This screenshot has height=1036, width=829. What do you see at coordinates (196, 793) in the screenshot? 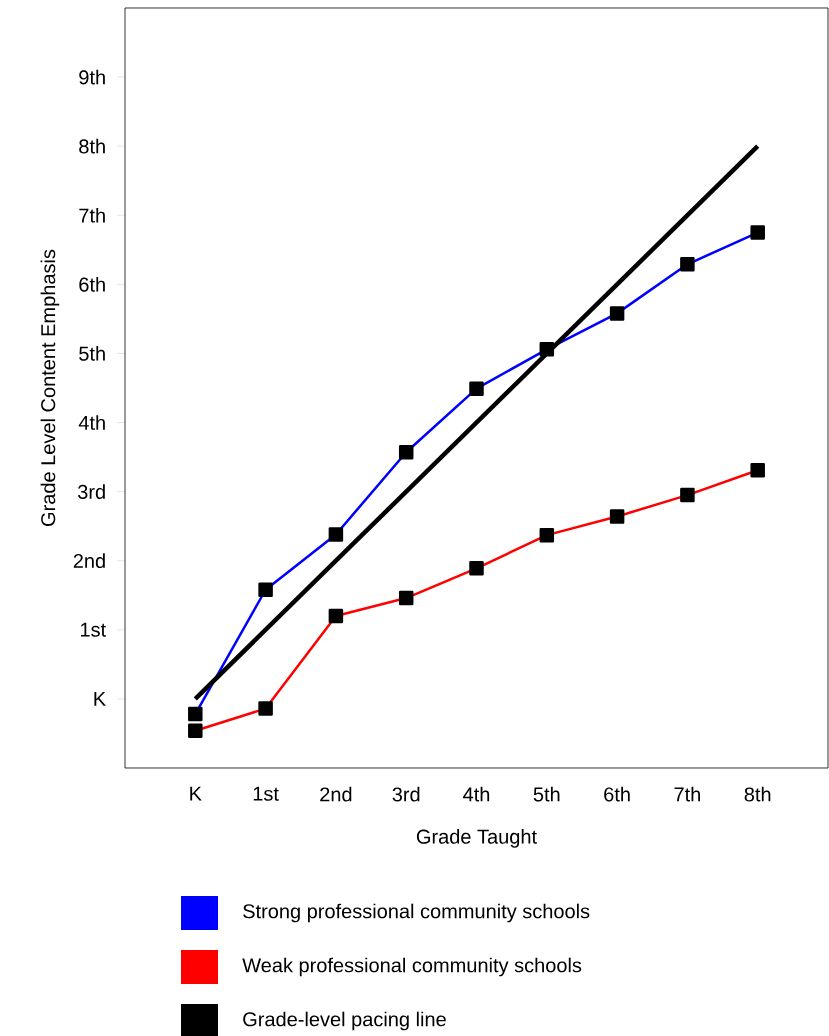
I see `x-tick-label: K` at bounding box center [196, 793].